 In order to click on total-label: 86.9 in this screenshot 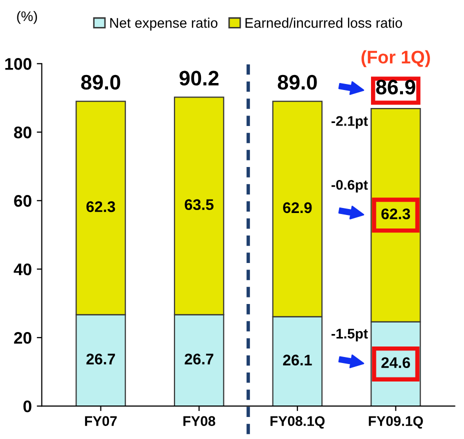, I will do `click(396, 87)`.